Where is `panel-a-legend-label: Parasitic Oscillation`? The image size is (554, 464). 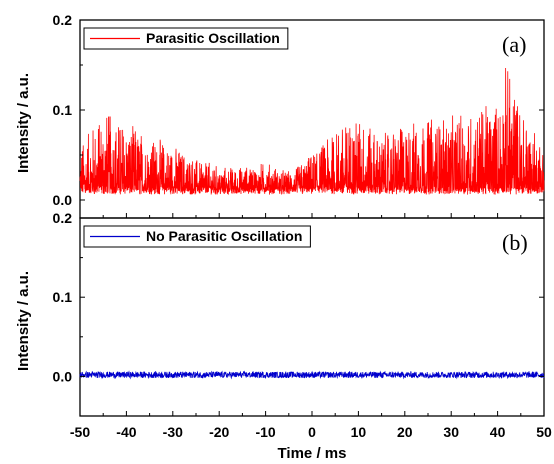 panel-a-legend-label: Parasitic Oscillation is located at coordinates (213, 38).